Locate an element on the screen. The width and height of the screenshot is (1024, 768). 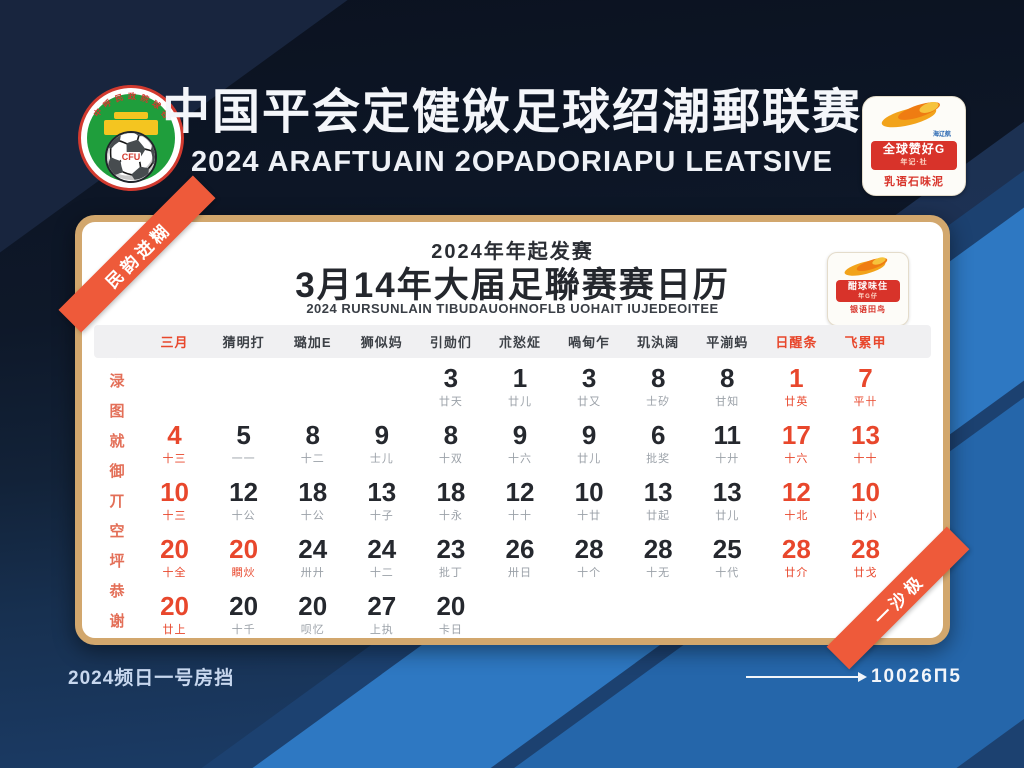
seal-character: 坪 is located at coordinates (117, 561).